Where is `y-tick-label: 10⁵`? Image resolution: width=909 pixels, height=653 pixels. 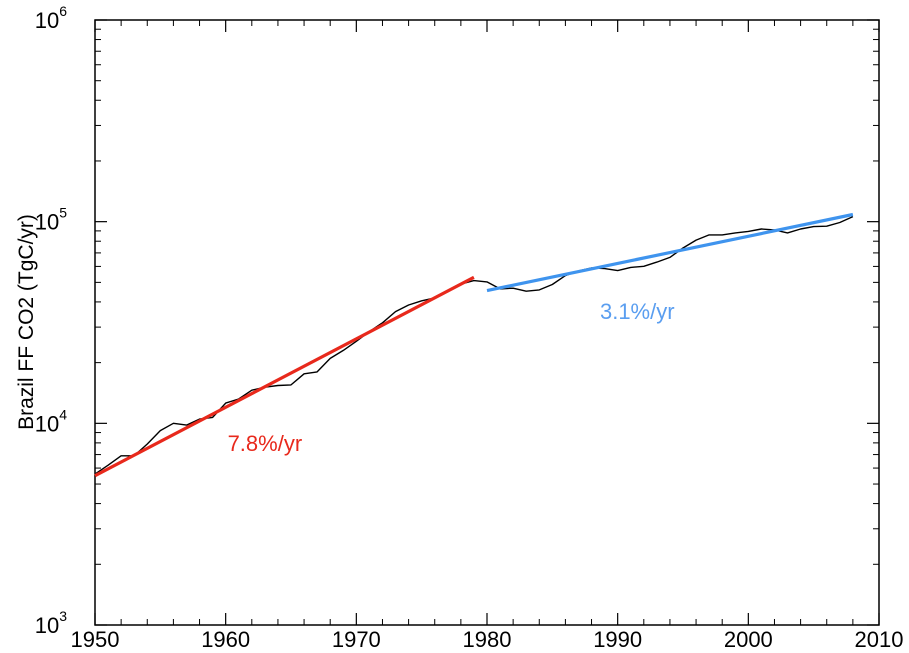 y-tick-label: 10⁵ is located at coordinates (51, 220).